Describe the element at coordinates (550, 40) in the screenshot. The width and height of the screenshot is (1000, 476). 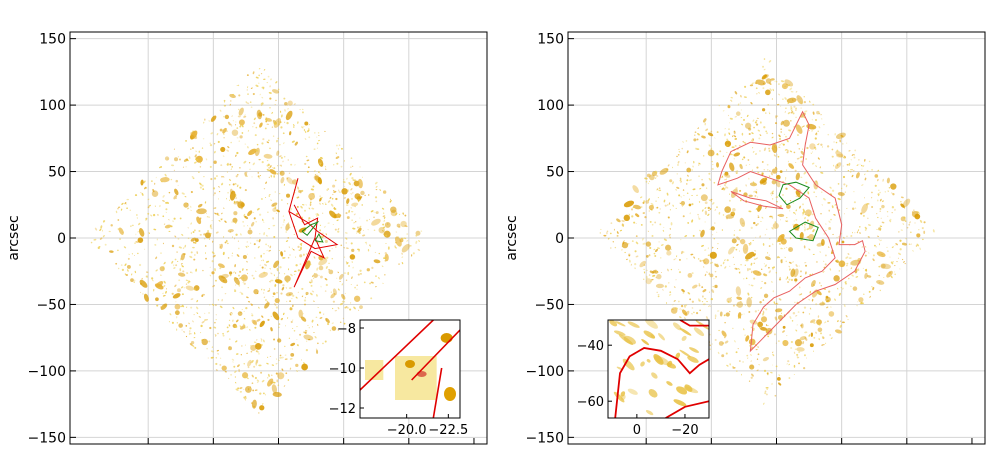
I see `y-tick-label: 150` at that location.